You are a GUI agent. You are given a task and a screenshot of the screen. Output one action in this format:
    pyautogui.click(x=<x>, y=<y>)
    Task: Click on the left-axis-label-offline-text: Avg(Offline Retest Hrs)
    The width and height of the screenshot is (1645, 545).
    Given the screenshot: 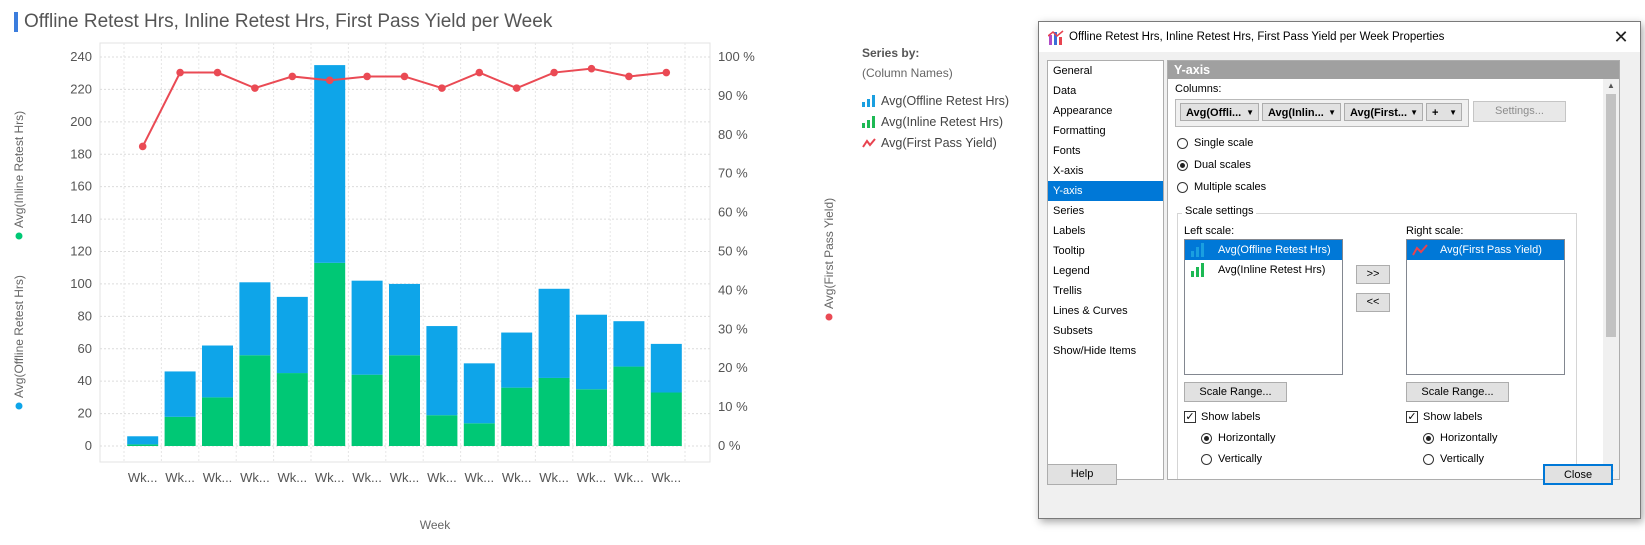 What is the action you would take?
    pyautogui.click(x=19, y=336)
    